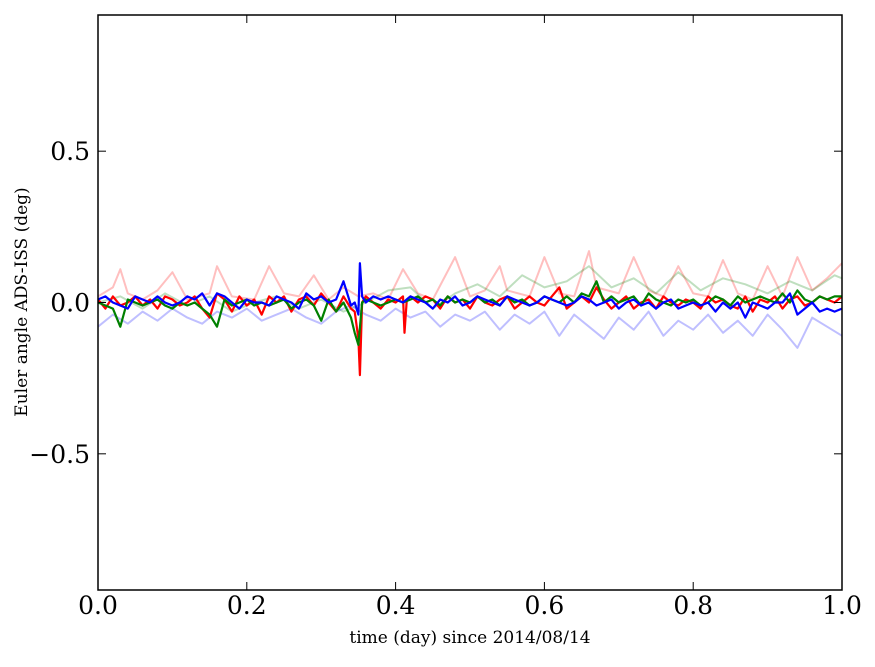 Image resolution: width=875 pixels, height=667 pixels. I want to click on y-tick-label: 0.0, so click(70, 303).